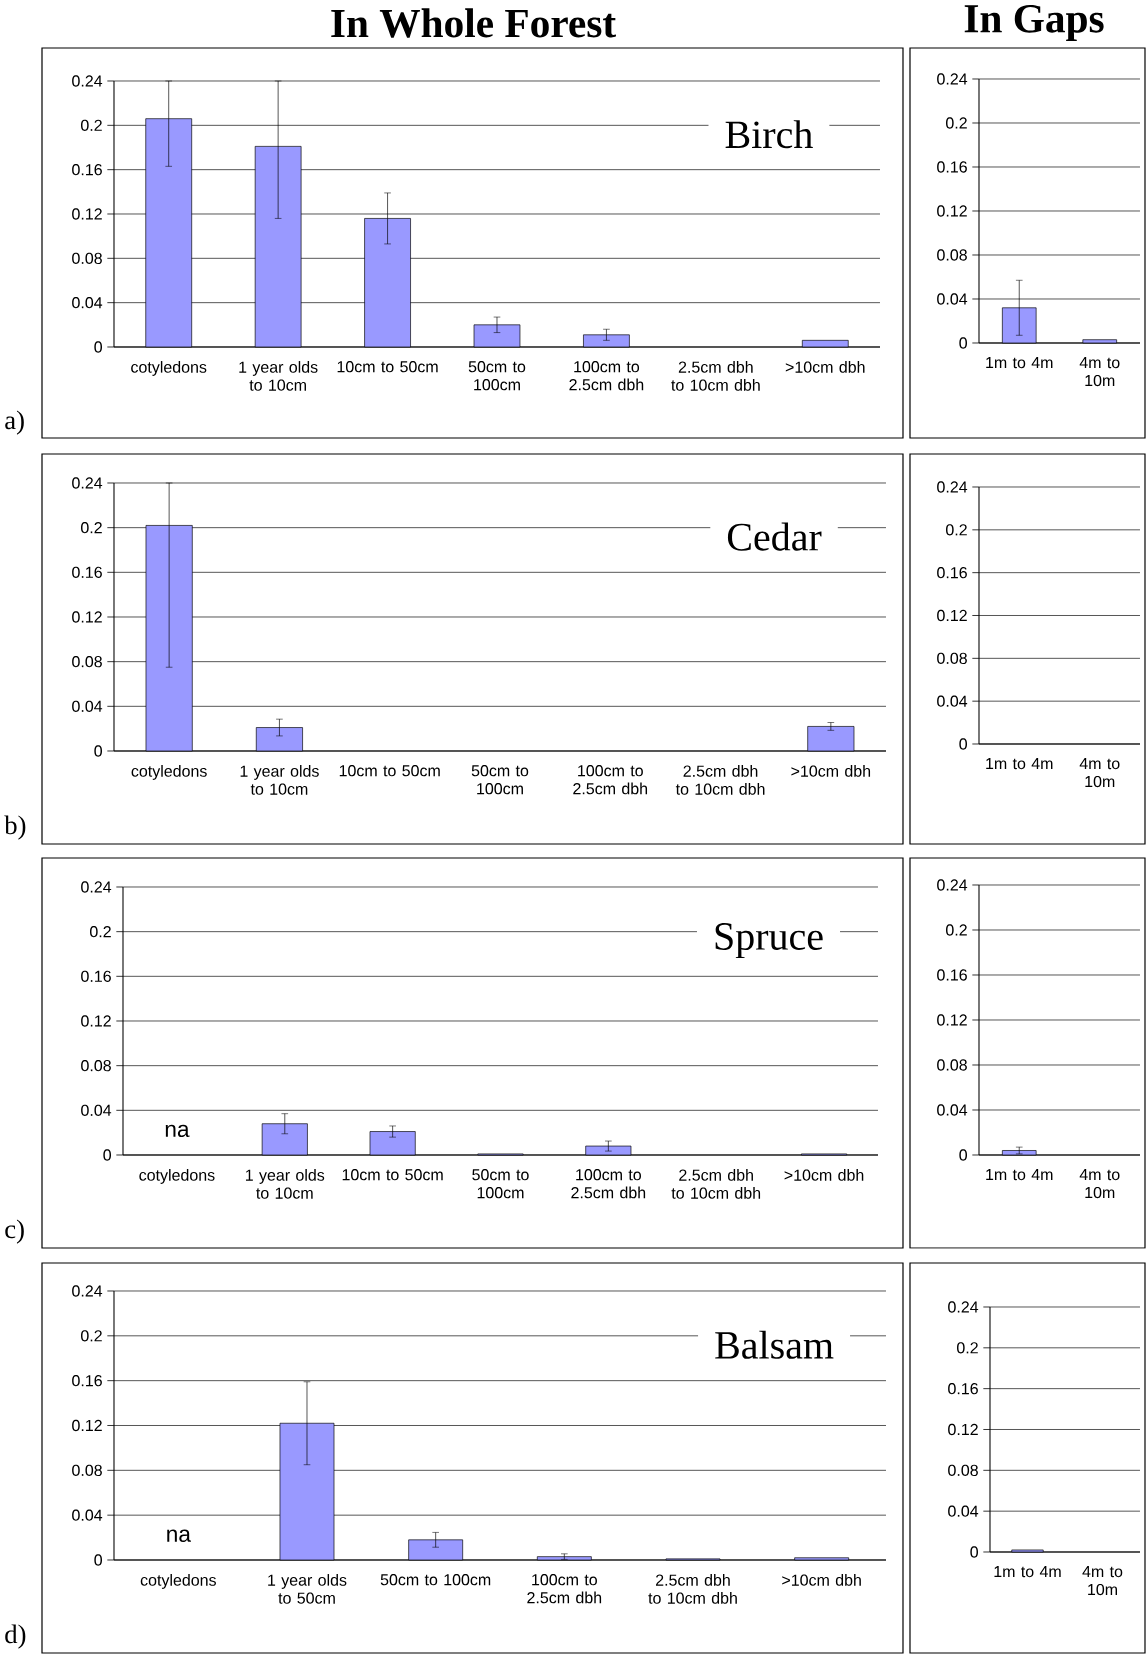 This screenshot has width=1146, height=1654. I want to click on chart-title: In Whole Forest, so click(473, 23).